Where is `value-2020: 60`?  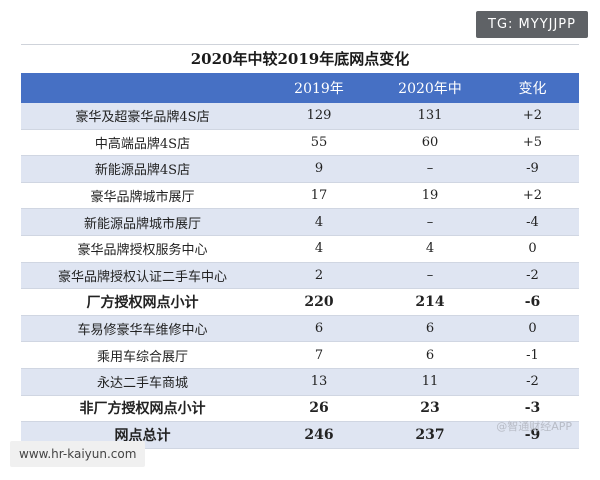
value-2020: 60 is located at coordinates (430, 143).